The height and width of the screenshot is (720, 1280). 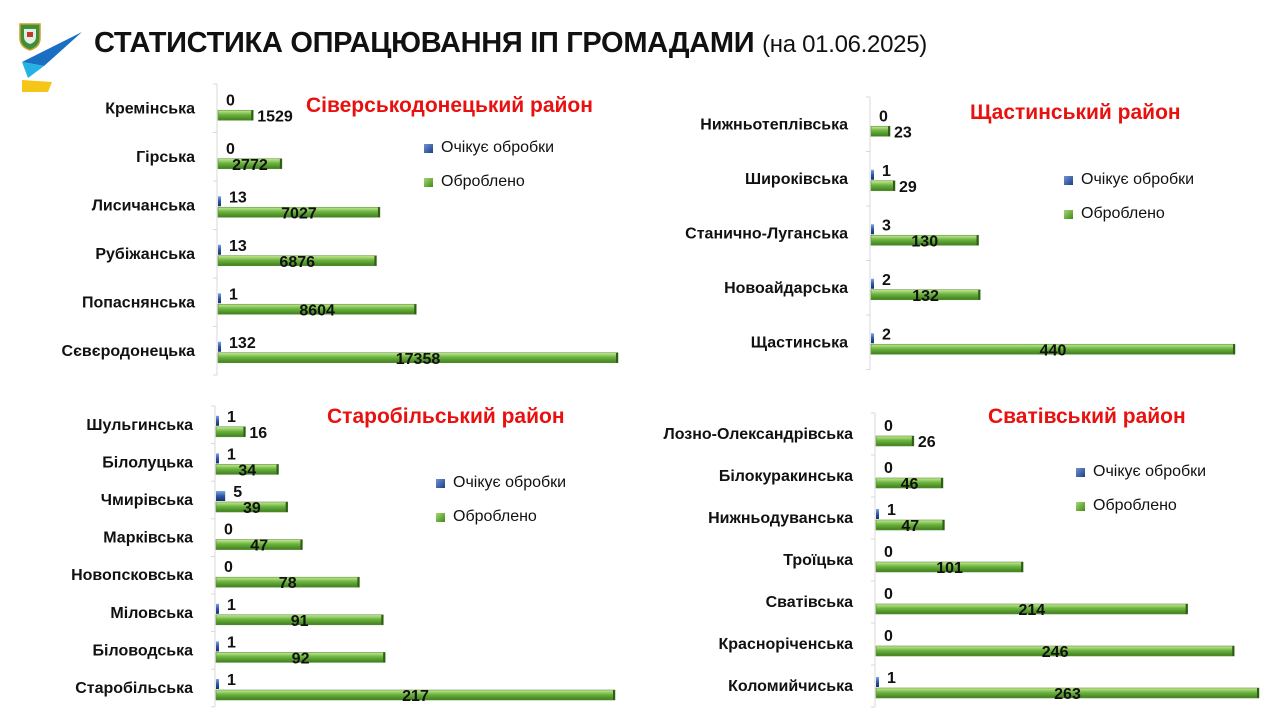 What do you see at coordinates (886, 225) in the screenshot?
I see `data-label-pending: 3` at bounding box center [886, 225].